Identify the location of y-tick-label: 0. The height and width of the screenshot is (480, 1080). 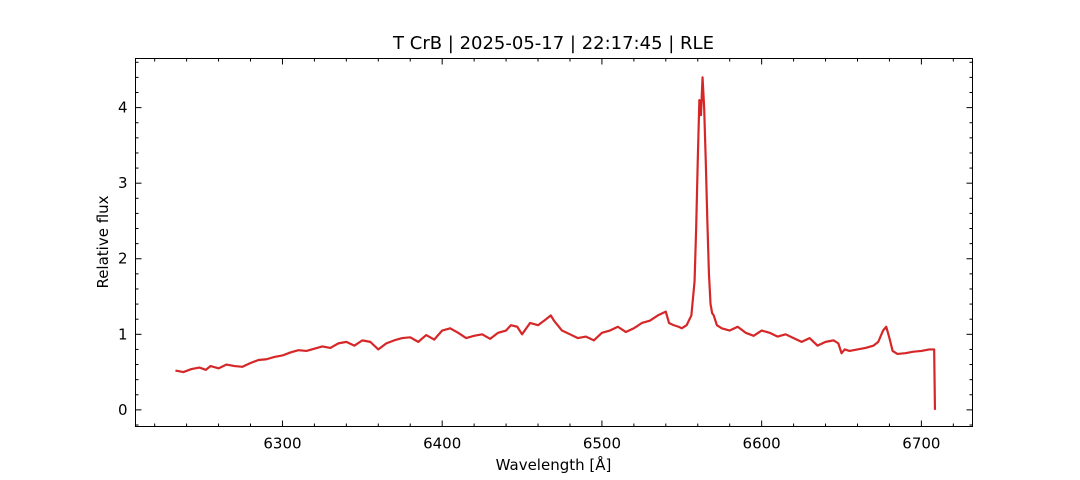
(123, 410).